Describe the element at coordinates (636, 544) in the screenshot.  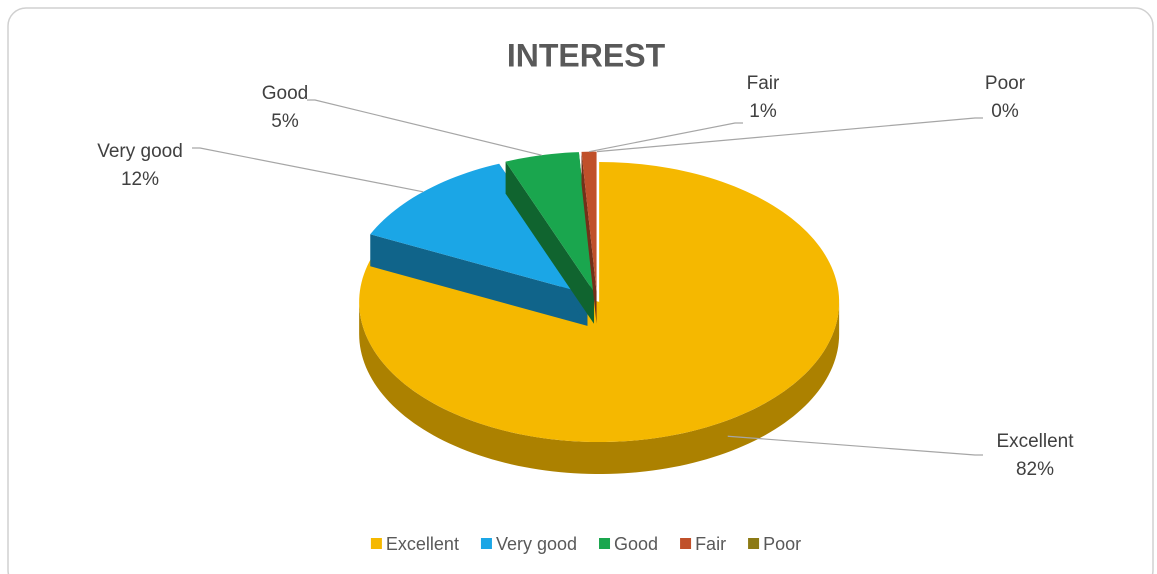
I see `legend-label: Good` at that location.